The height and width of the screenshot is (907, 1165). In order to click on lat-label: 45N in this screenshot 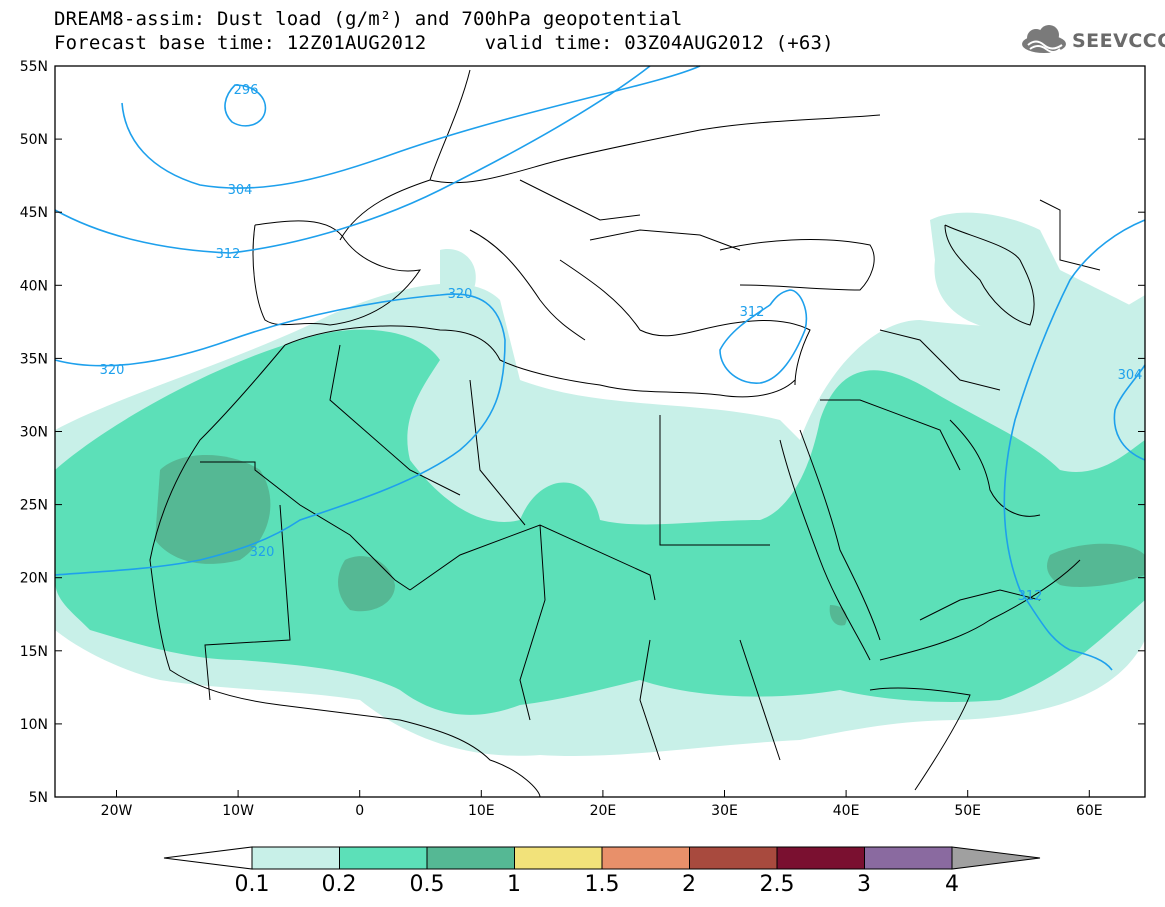, I will do `click(34, 213)`.